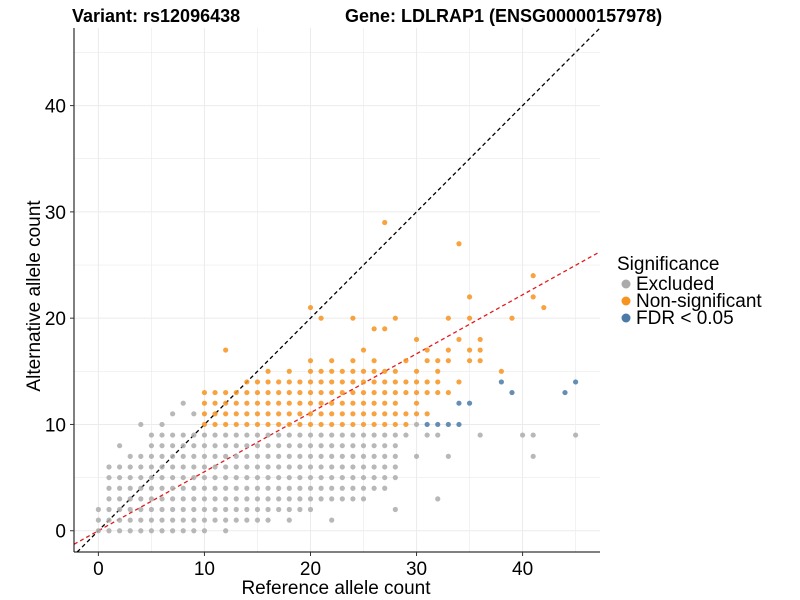 This screenshot has height=600, width=800. Describe the element at coordinates (626, 301) in the screenshot. I see `legend-swatch-non-significant` at that location.